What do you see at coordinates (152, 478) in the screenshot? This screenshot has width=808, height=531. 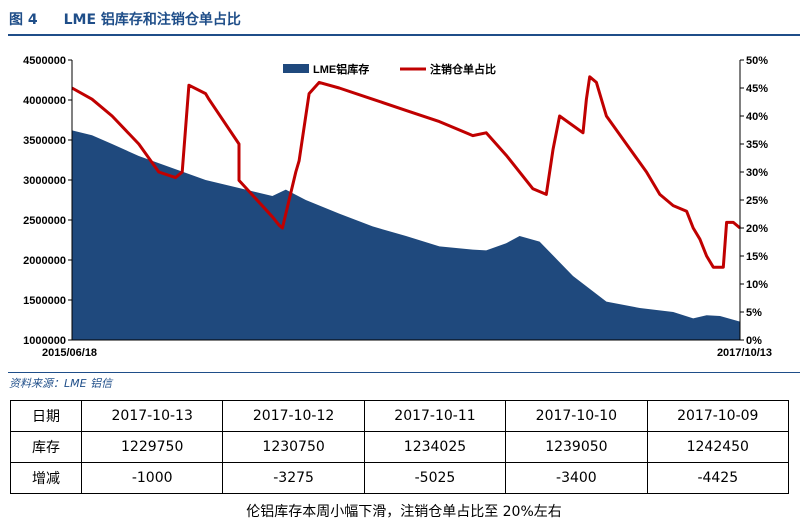 I see `table-cell: -1000` at bounding box center [152, 478].